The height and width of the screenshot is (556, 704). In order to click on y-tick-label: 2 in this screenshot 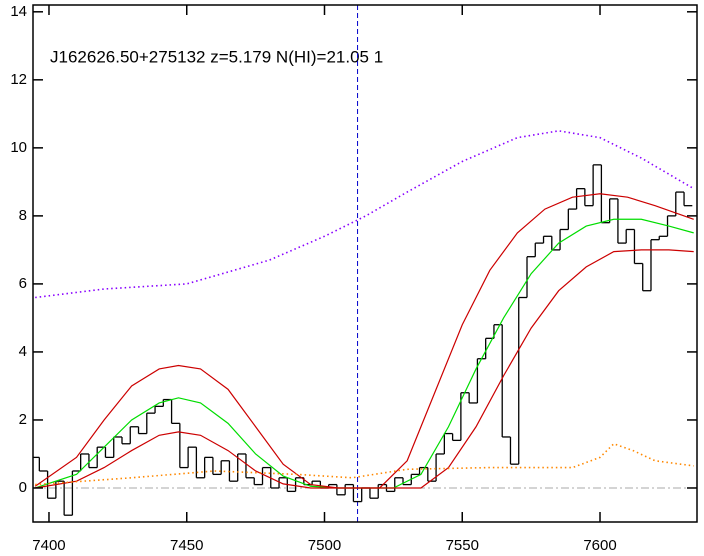, I will do `click(23, 419)`.